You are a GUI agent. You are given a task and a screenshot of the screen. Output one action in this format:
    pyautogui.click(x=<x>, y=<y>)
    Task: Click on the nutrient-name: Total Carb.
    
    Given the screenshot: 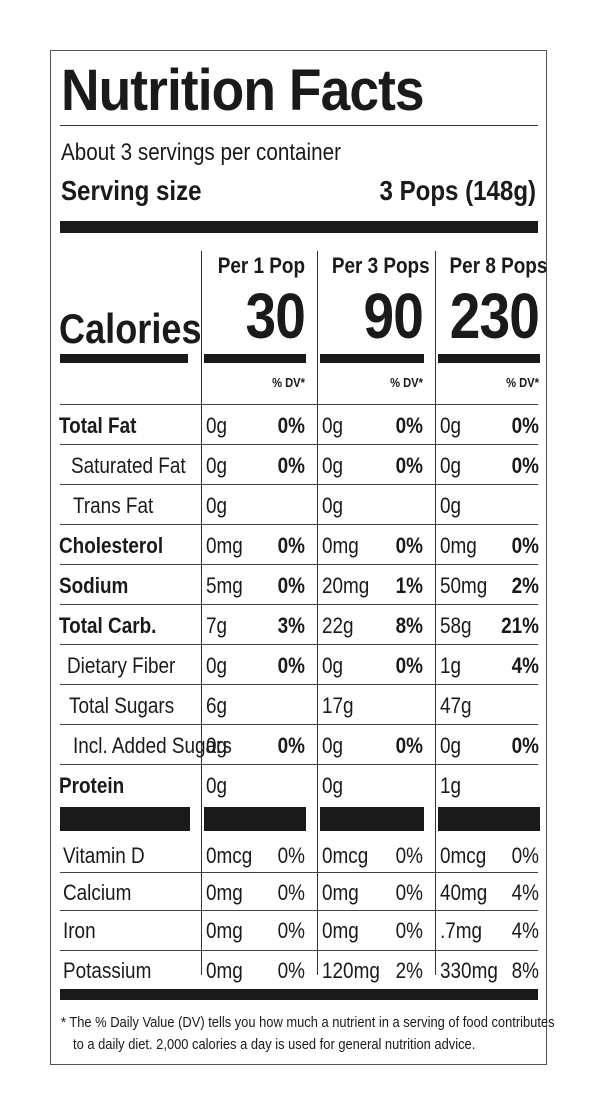 What is the action you would take?
    pyautogui.click(x=108, y=625)
    